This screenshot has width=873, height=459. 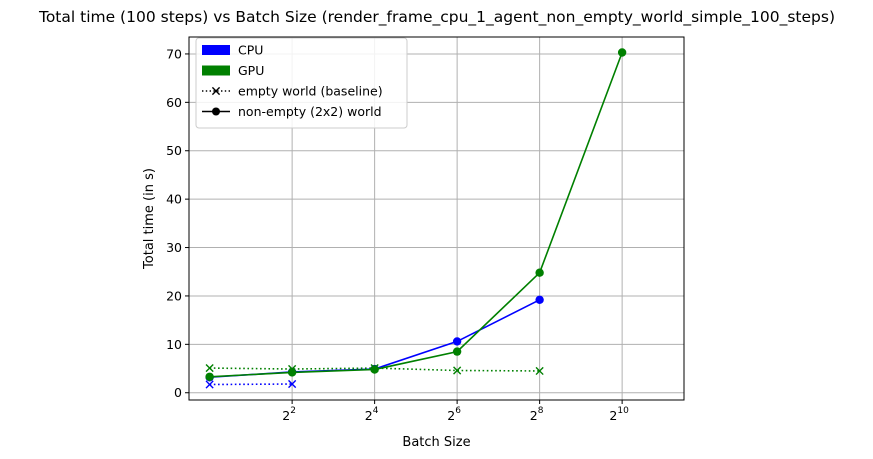 I want to click on series-gpu-empty, so click(x=374, y=369).